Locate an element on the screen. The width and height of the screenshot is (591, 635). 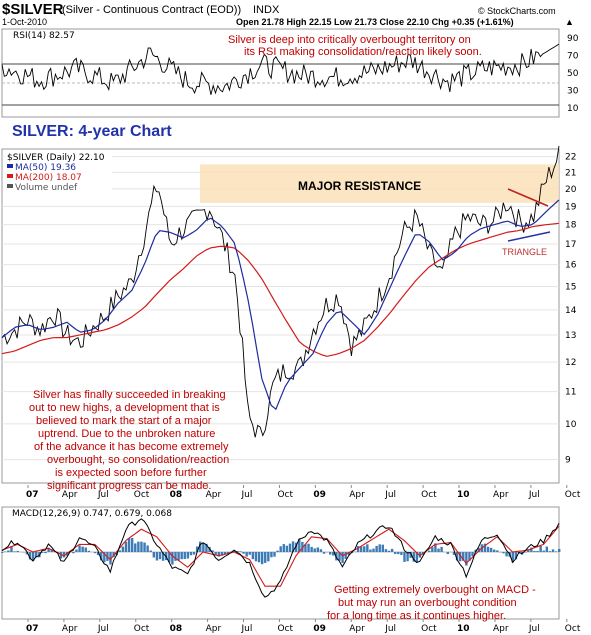
rsi-tick-label: 90 is located at coordinates (573, 39).